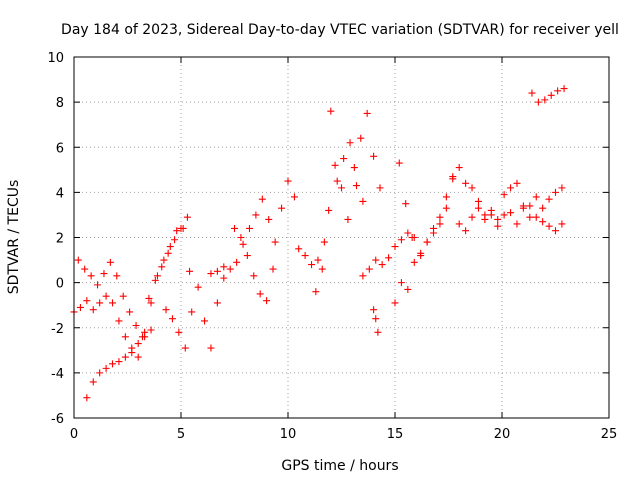 The height and width of the screenshot is (480, 640). What do you see at coordinates (60, 148) in the screenshot?
I see `y-tick-label: 6` at bounding box center [60, 148].